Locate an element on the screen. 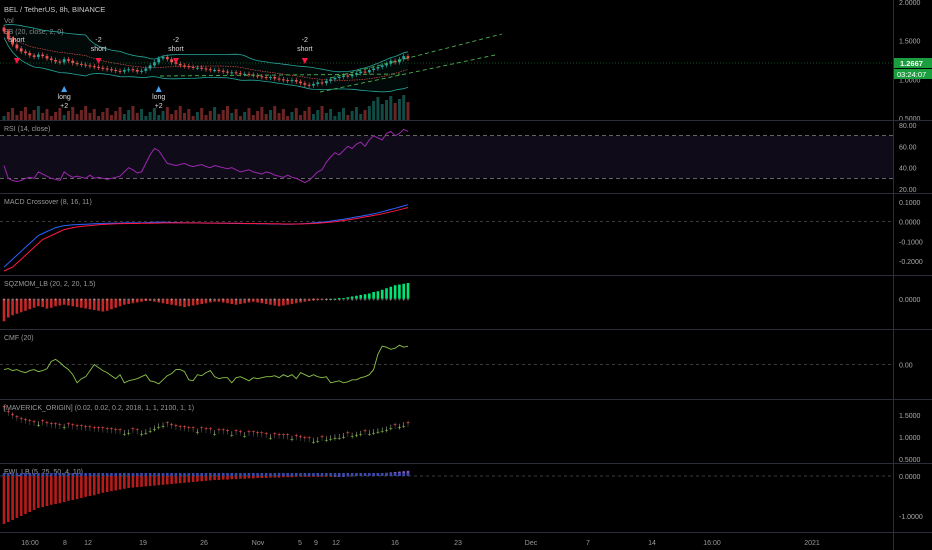 Image resolution: width=932 pixels, height=550 pixels. price-tick-label: 1.0000 is located at coordinates (910, 80).